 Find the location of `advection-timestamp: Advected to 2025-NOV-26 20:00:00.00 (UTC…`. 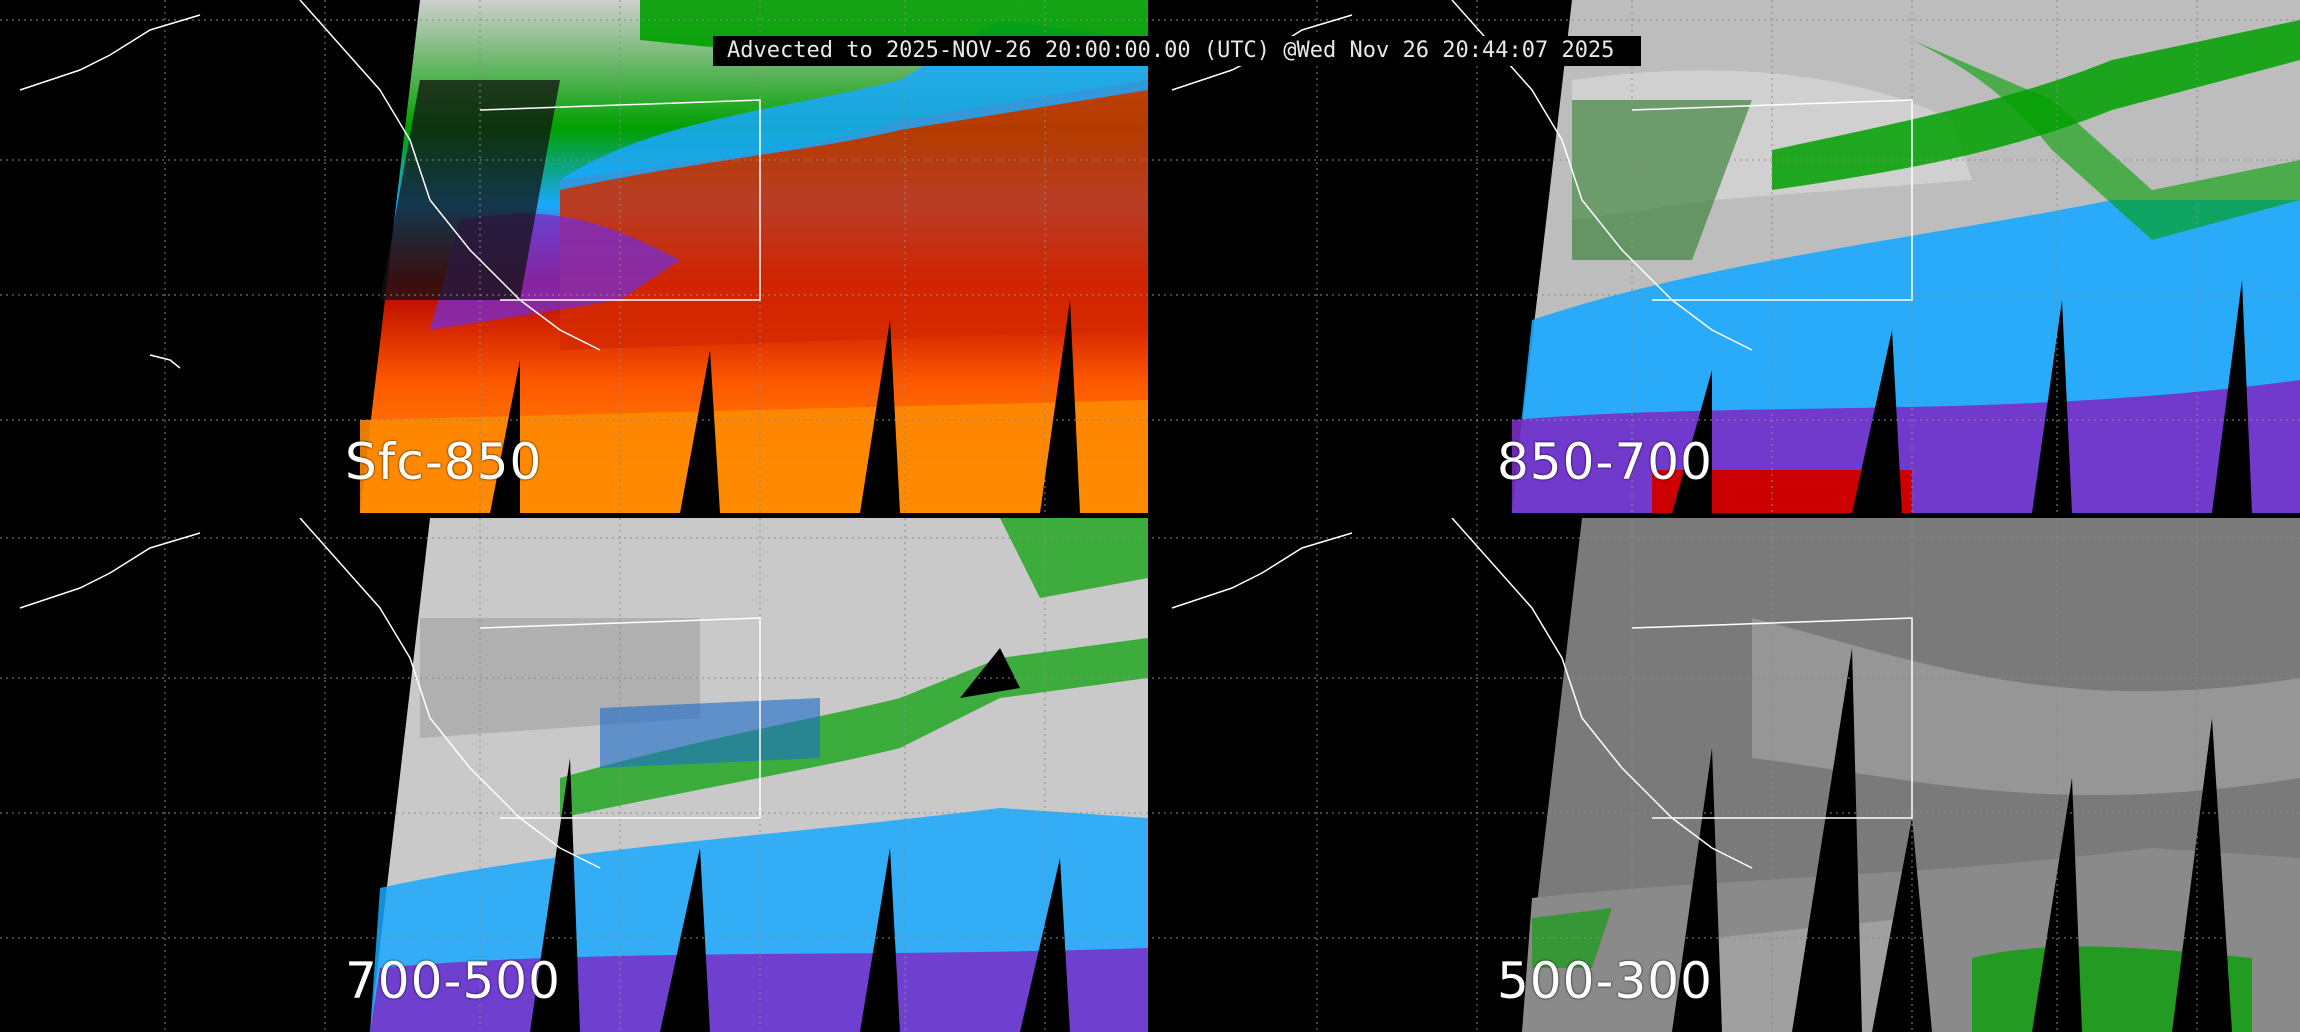

advection-timestamp: Advected to 2025-NOV-26 20:00:00.00 (UTC… is located at coordinates (1177, 51).